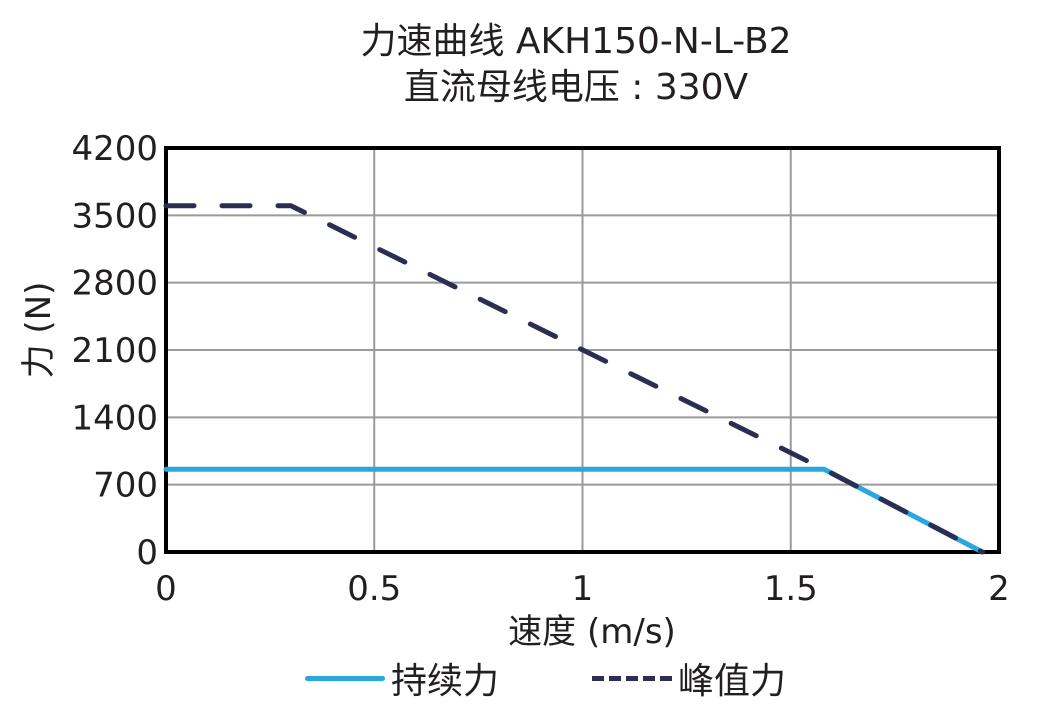  Describe the element at coordinates (125, 486) in the screenshot. I see `svg-text: 700` at that location.